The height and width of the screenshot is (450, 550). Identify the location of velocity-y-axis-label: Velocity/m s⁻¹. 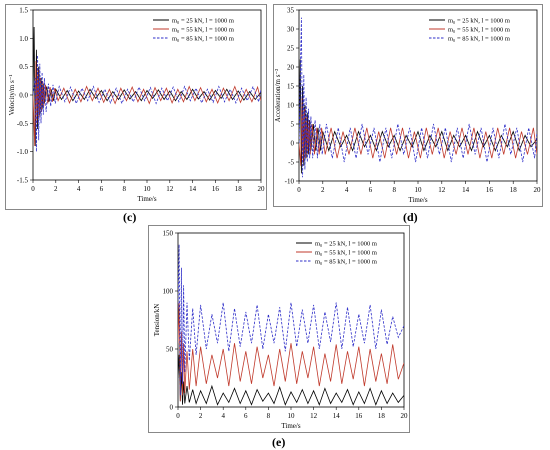
(12, 95).